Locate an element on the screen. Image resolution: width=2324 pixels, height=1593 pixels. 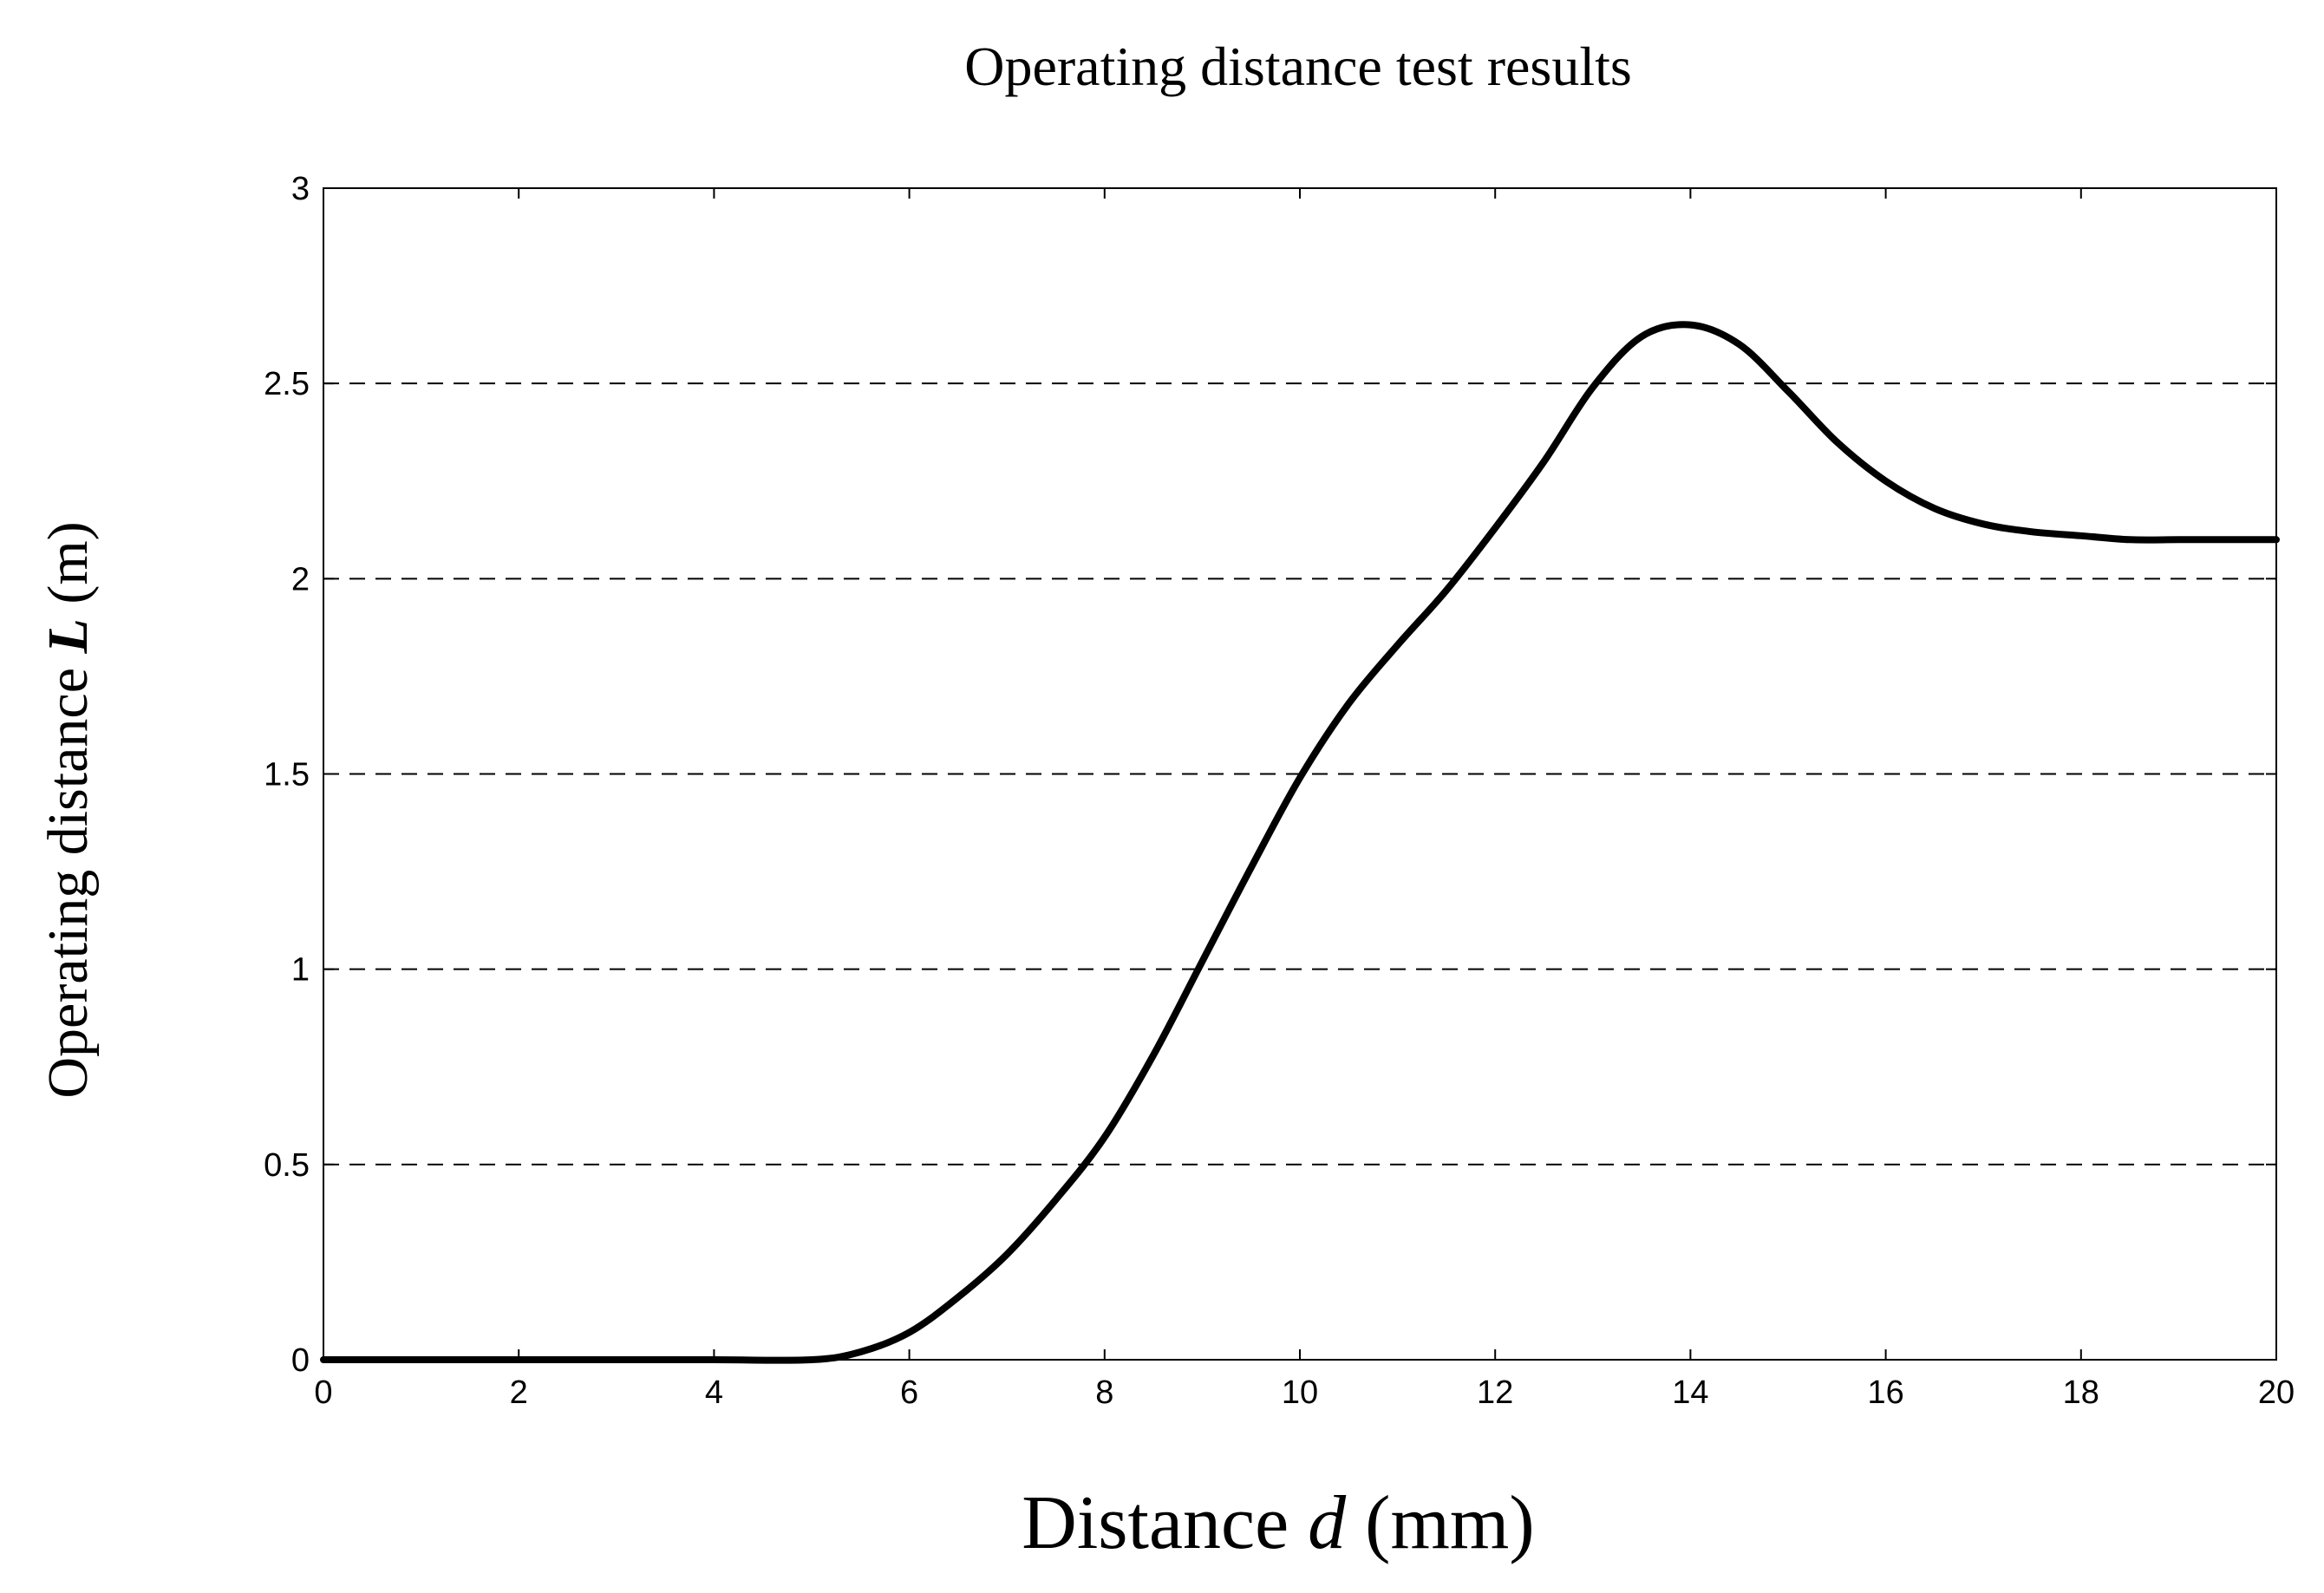
y-axis-label-prefix: Operating distance is located at coordinates (68, 875).